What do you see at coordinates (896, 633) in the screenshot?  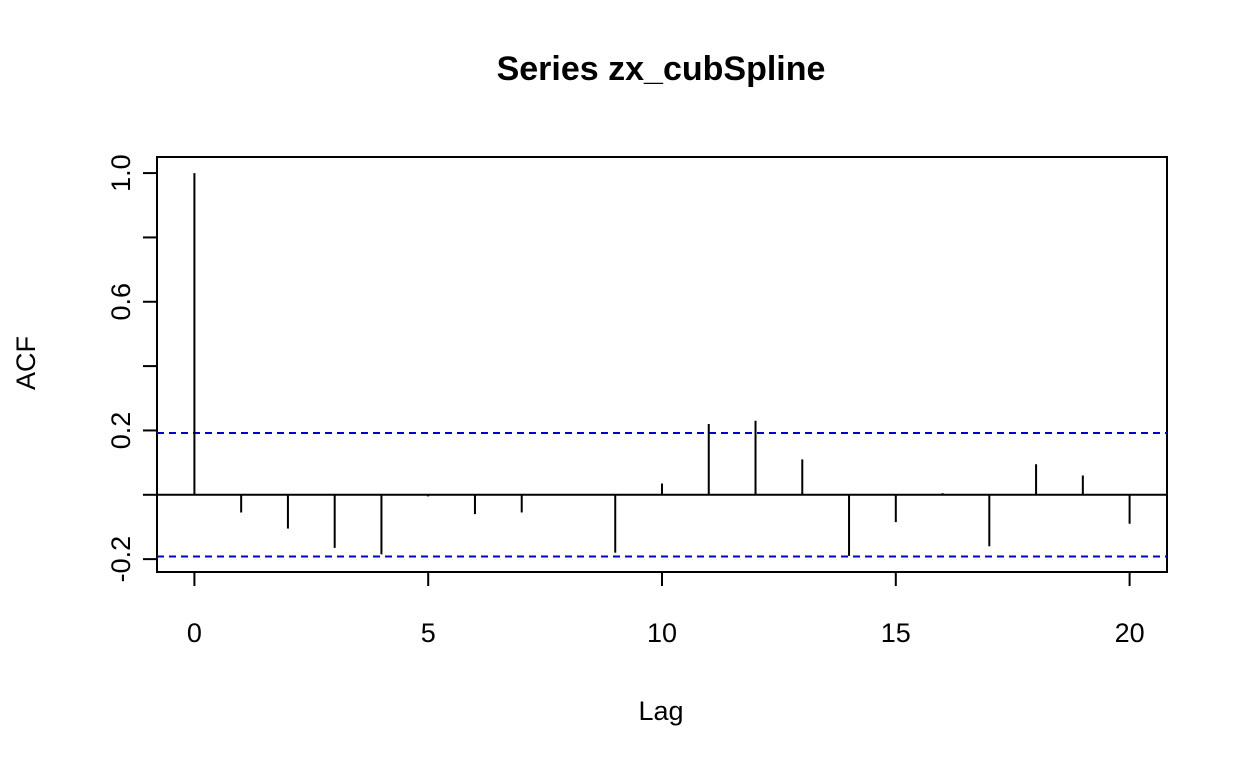 I see `x-tick-label: 15` at bounding box center [896, 633].